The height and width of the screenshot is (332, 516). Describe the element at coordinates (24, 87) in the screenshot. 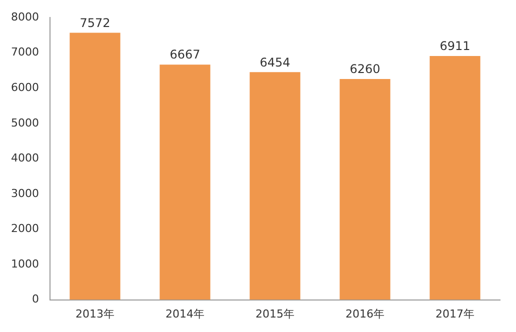

I see `y-tick-label: 6000` at that location.